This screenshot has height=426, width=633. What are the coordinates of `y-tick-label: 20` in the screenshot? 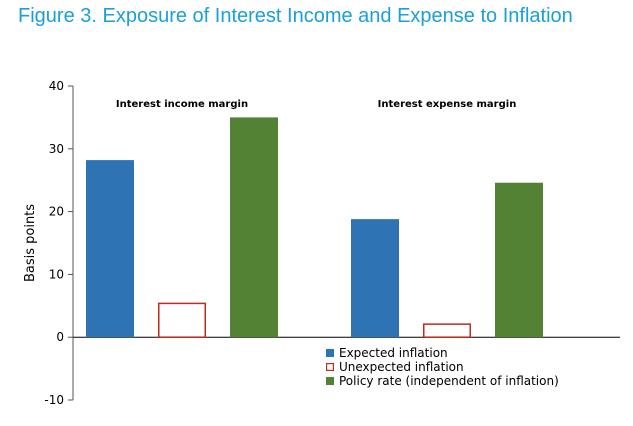 It's located at (56, 212).